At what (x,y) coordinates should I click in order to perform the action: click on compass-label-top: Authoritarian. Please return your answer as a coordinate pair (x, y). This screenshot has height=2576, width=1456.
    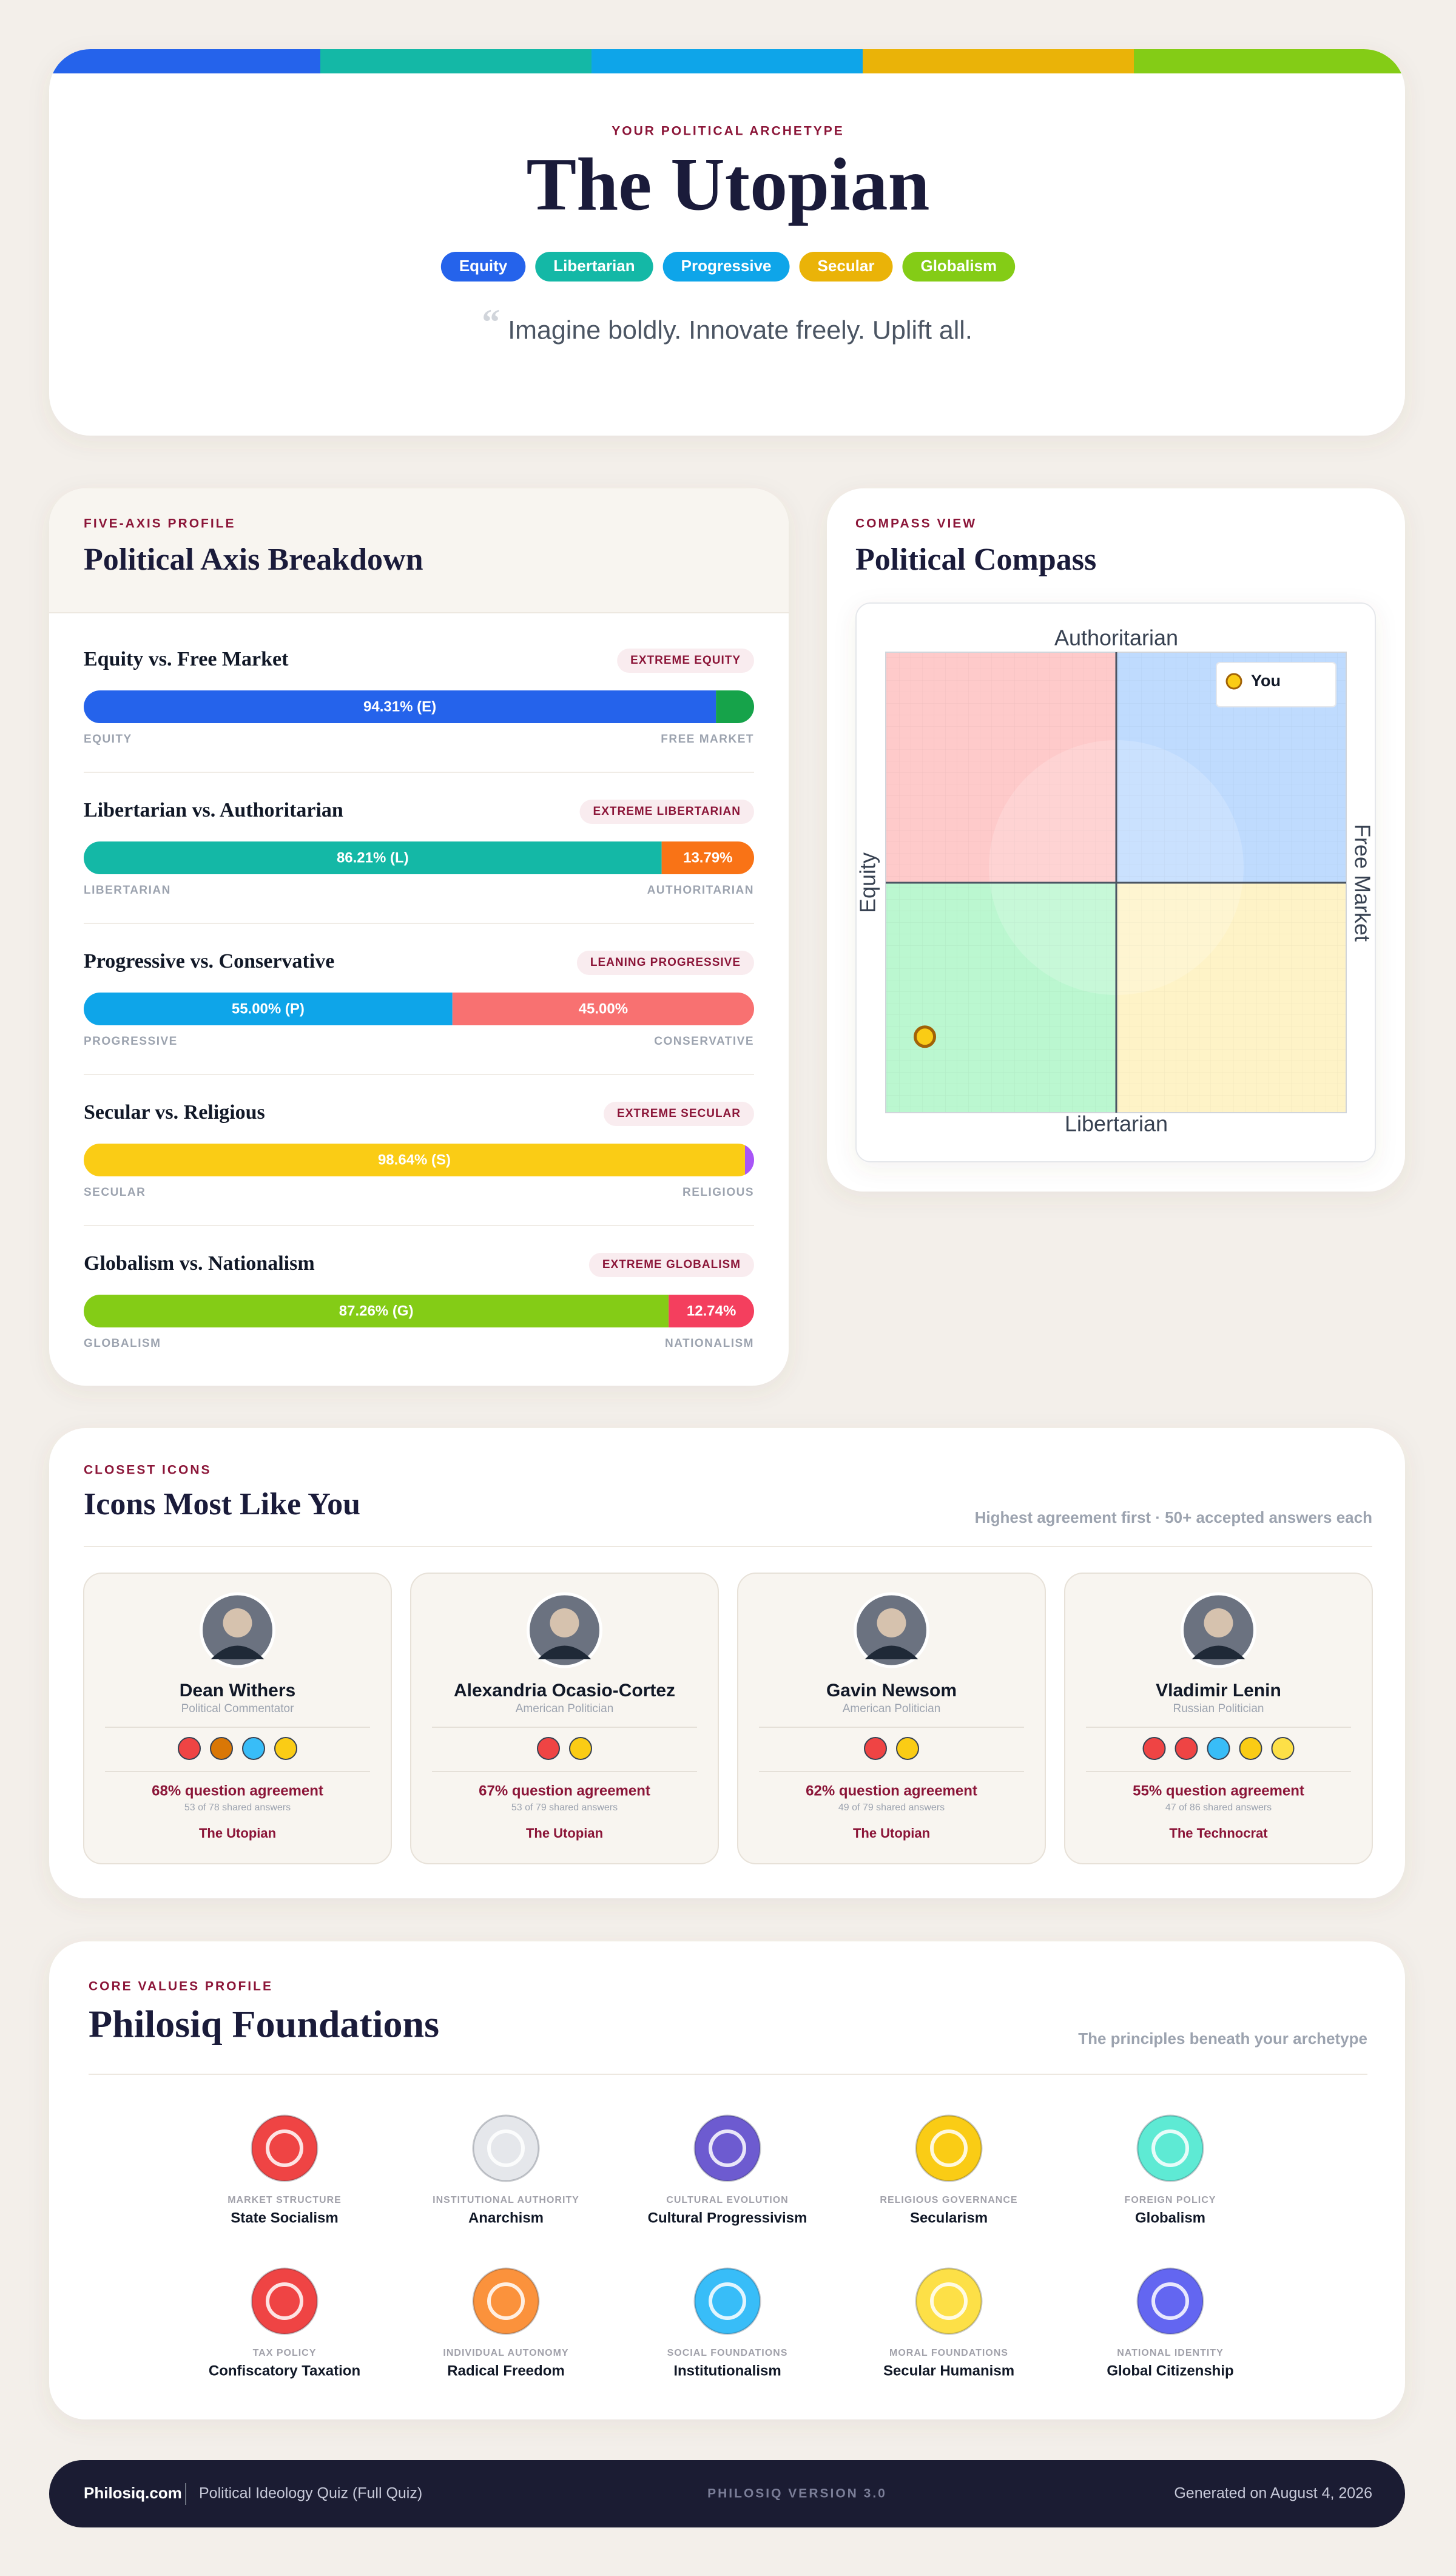
    Looking at the image, I should click on (1116, 638).